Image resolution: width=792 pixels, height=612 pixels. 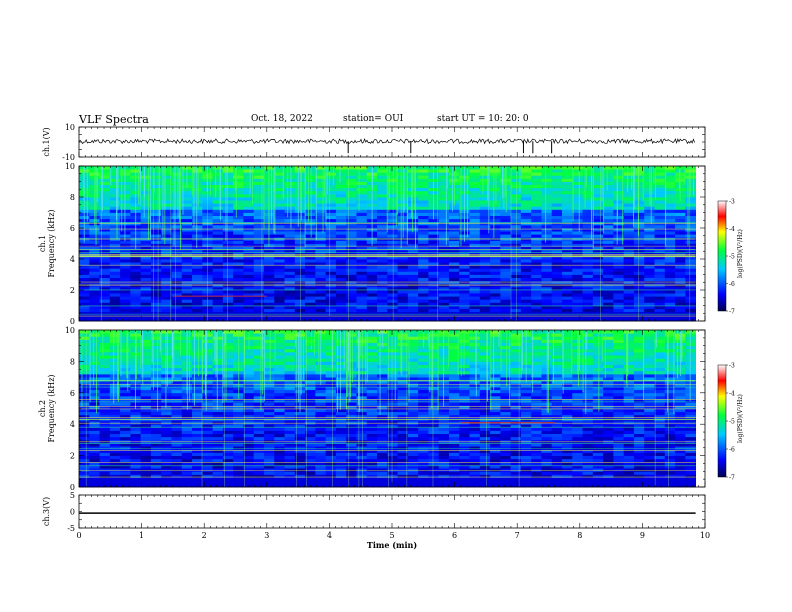 What do you see at coordinates (42, 243) in the screenshot?
I see `y-axis-label: ch.1` at bounding box center [42, 243].